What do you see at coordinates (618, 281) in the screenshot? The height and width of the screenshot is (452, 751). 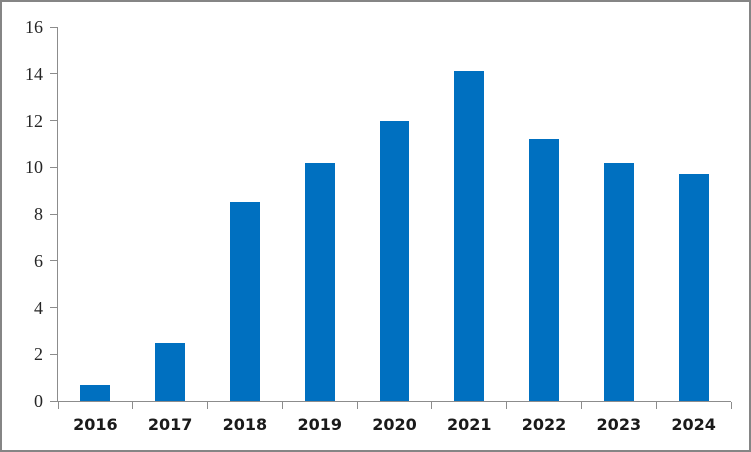 I see `bar-2023` at bounding box center [618, 281].